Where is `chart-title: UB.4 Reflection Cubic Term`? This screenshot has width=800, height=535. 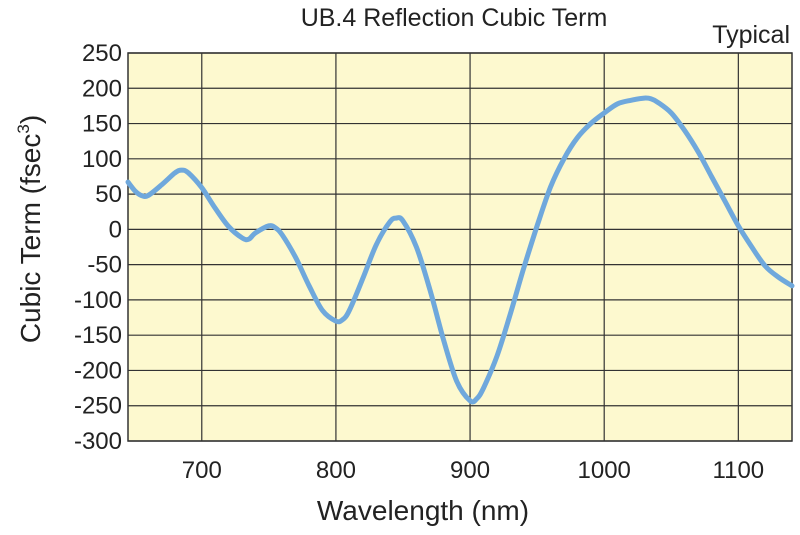 chart-title: UB.4 Reflection Cubic Term is located at coordinates (454, 18).